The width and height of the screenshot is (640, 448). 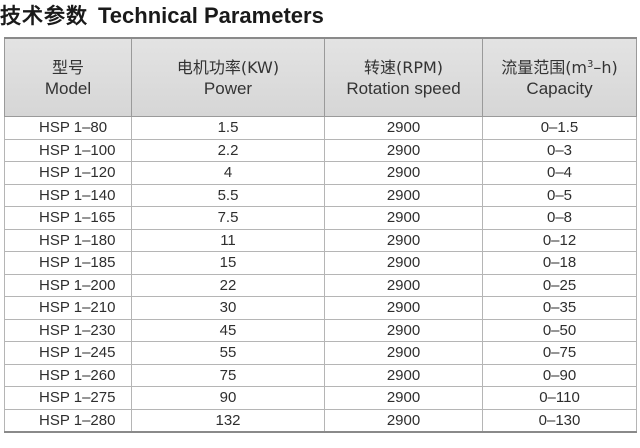 I want to click on model-cell: HSP 1–260, so click(x=68, y=375).